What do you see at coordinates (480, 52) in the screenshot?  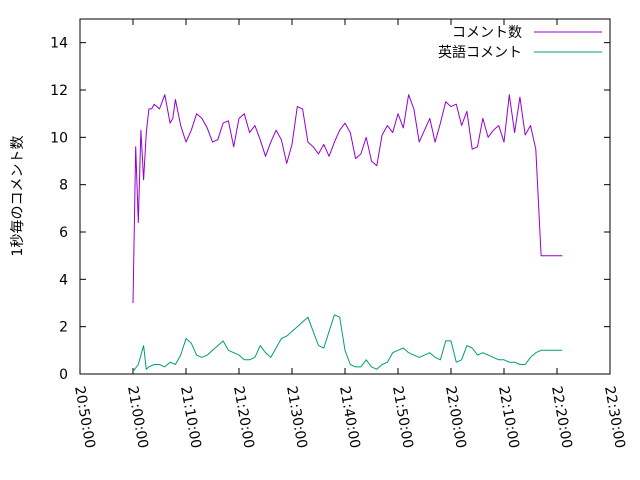 I see `legend-label-2: 英語コメント` at bounding box center [480, 52].